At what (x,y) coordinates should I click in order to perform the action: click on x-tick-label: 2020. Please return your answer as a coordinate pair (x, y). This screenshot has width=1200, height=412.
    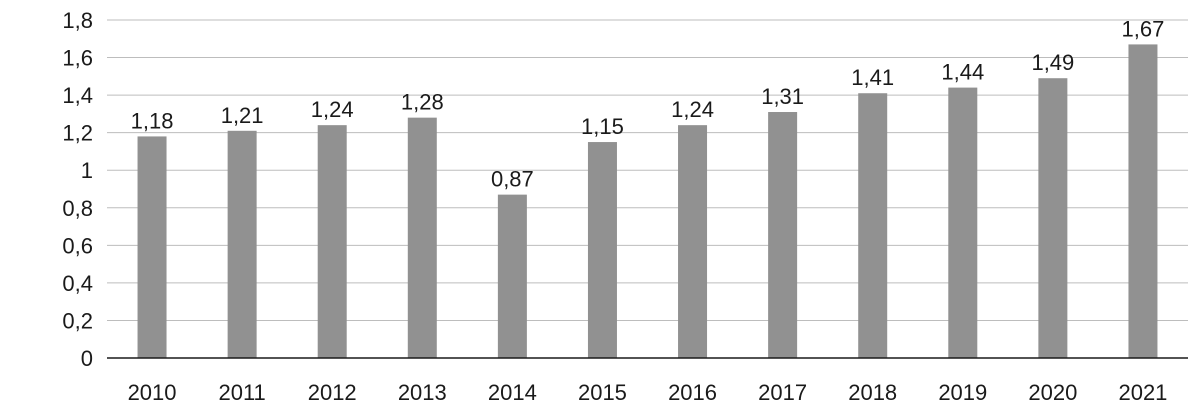
    Looking at the image, I should click on (1052, 392).